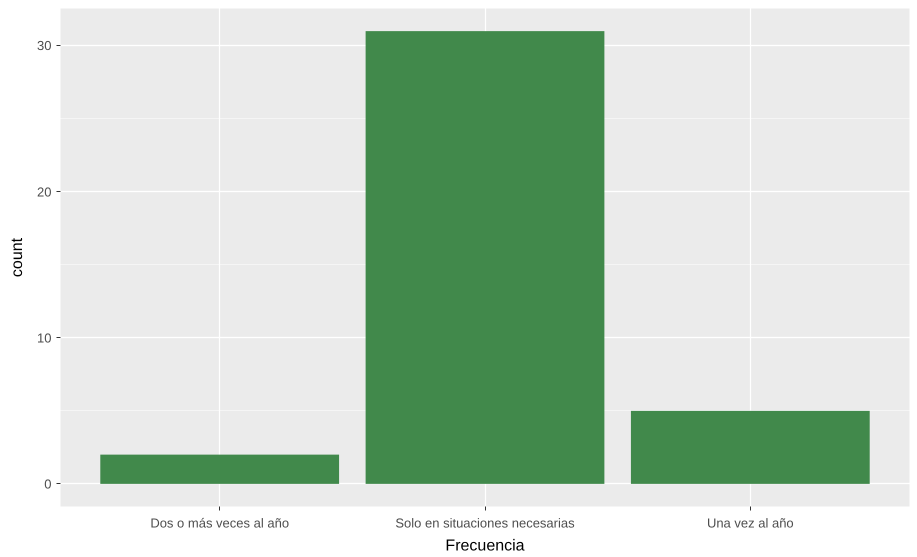  Describe the element at coordinates (750, 523) in the screenshot. I see `x-tick-label: Una vez al año` at that location.